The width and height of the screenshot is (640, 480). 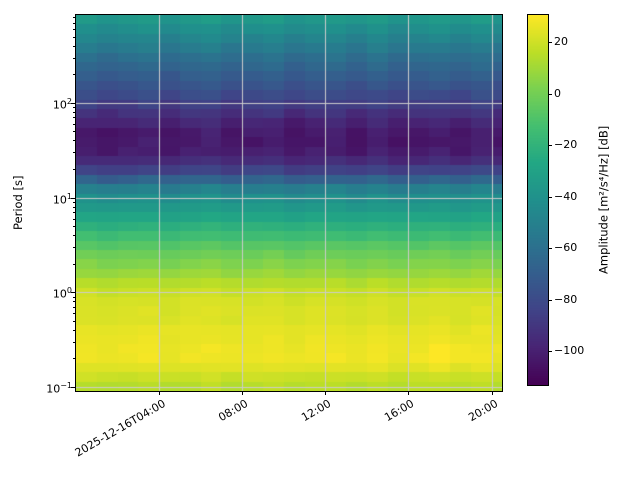 I want to click on colorbar-tick-label: 20, so click(x=561, y=41).